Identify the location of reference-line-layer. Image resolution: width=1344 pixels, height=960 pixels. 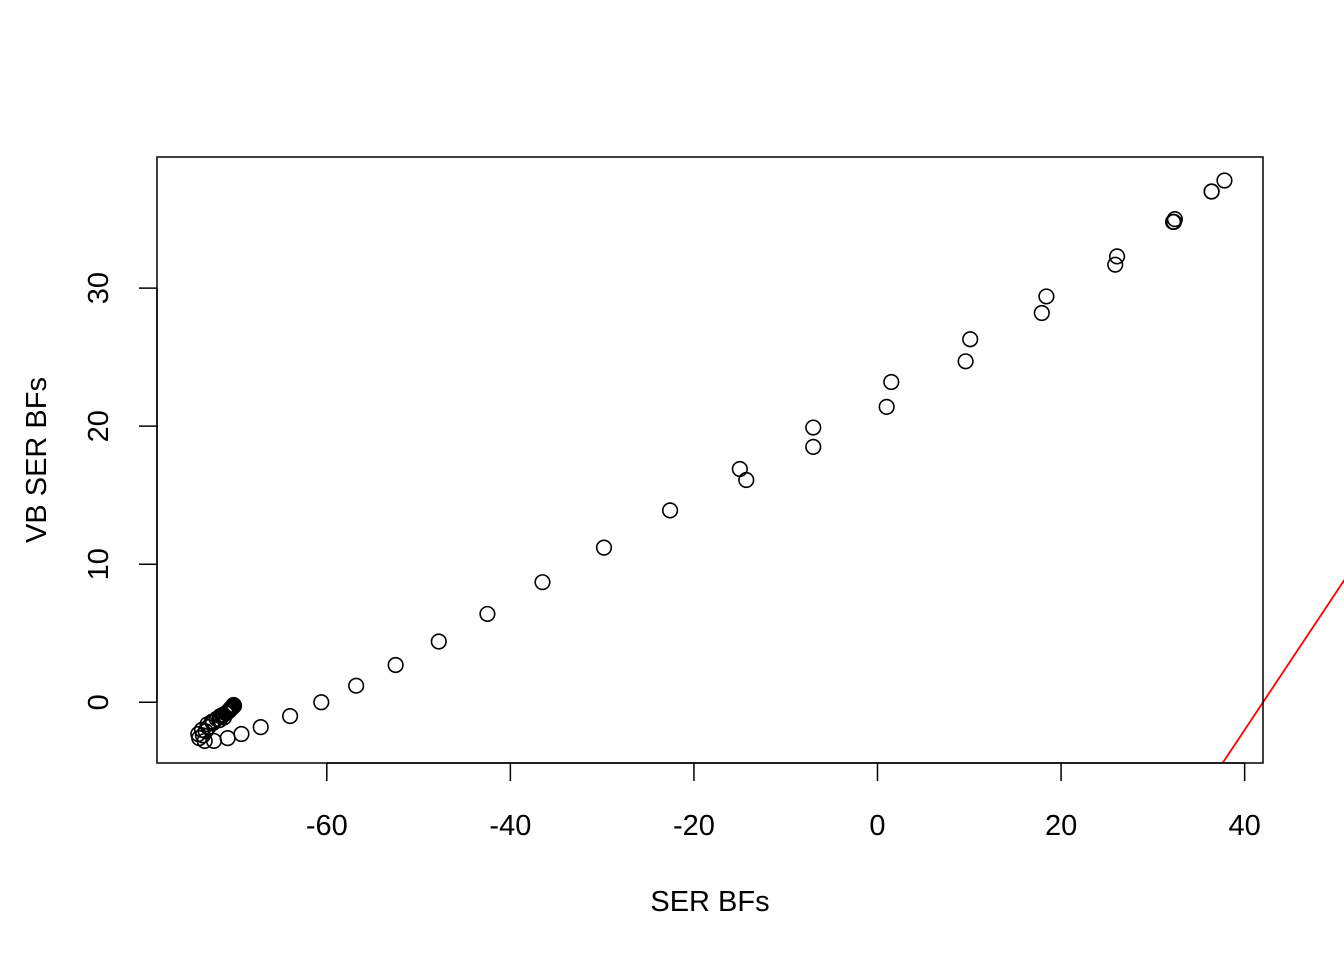
(1282, 671).